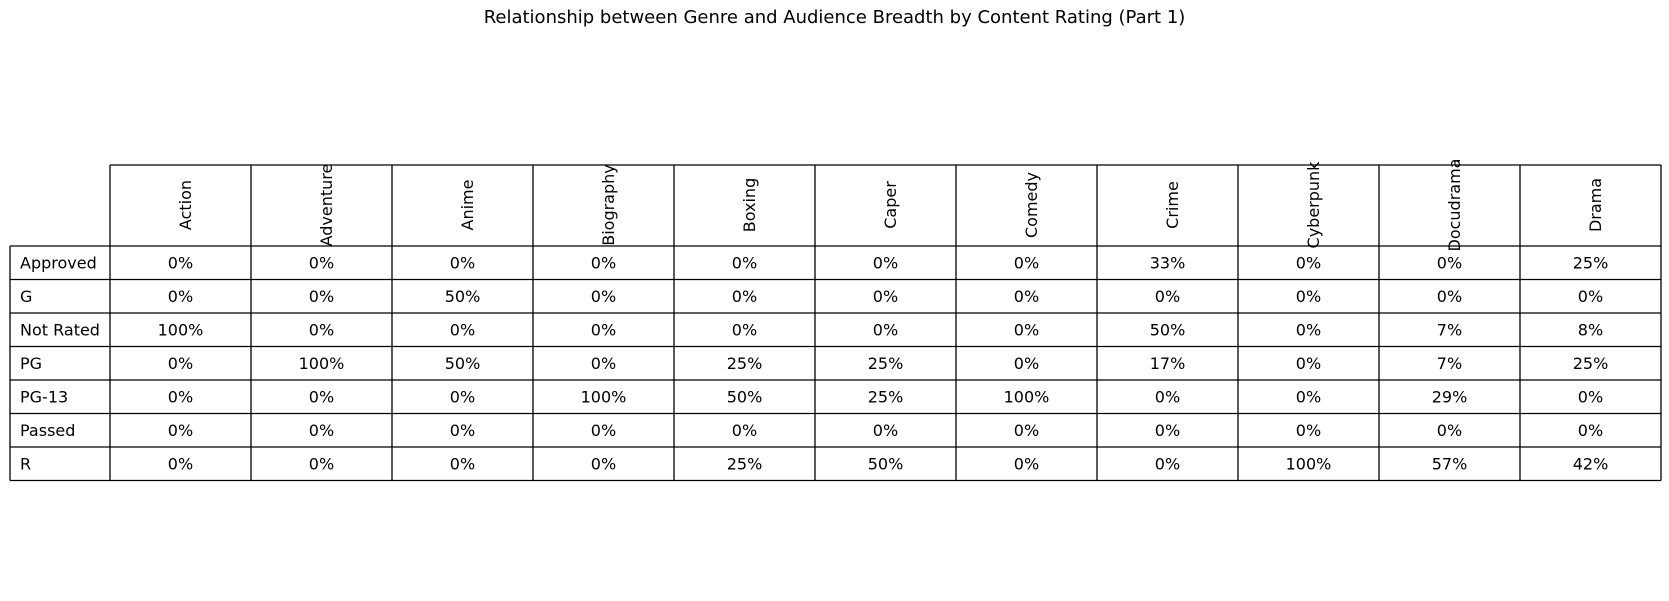 The image size is (1669, 601). Describe the element at coordinates (1591, 463) in the screenshot. I see `table-cell: 42%` at that location.